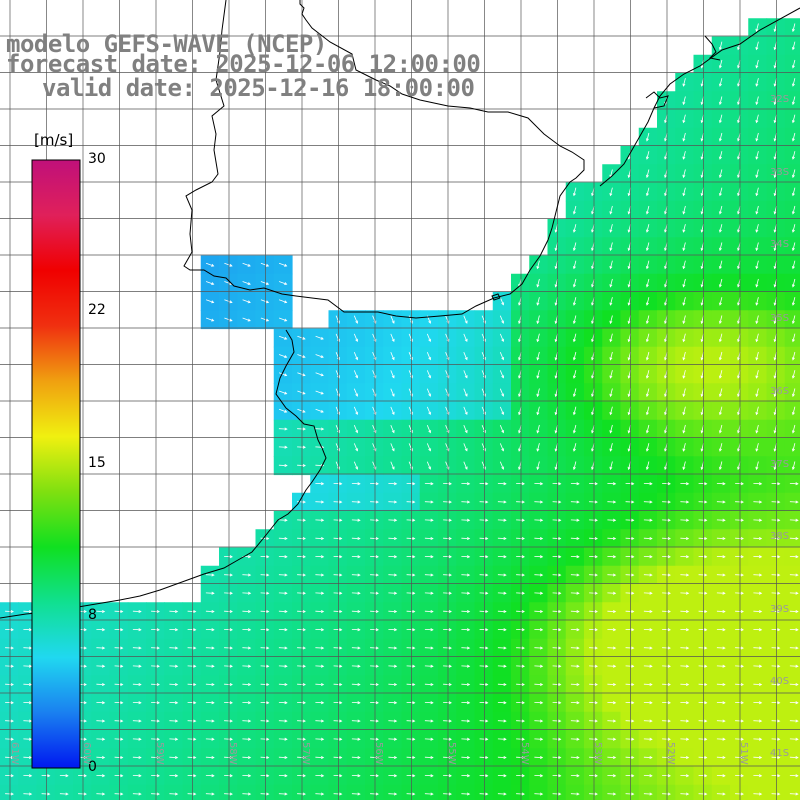  What do you see at coordinates (378, 753) in the screenshot?
I see `lon-label-56w: 56W` at bounding box center [378, 753].